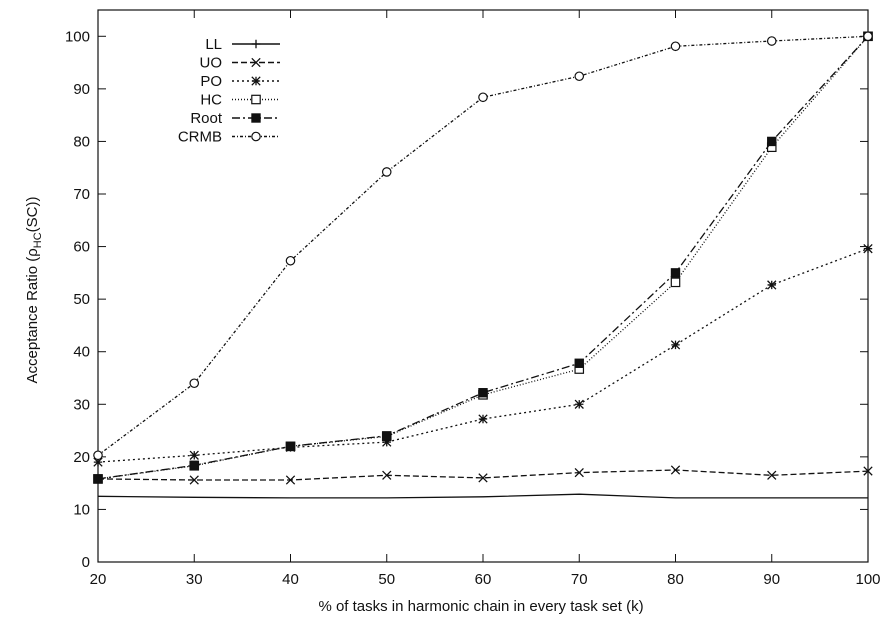 The image size is (888, 617). What do you see at coordinates (867, 579) in the screenshot?
I see `x-tick-label: 100` at bounding box center [867, 579].